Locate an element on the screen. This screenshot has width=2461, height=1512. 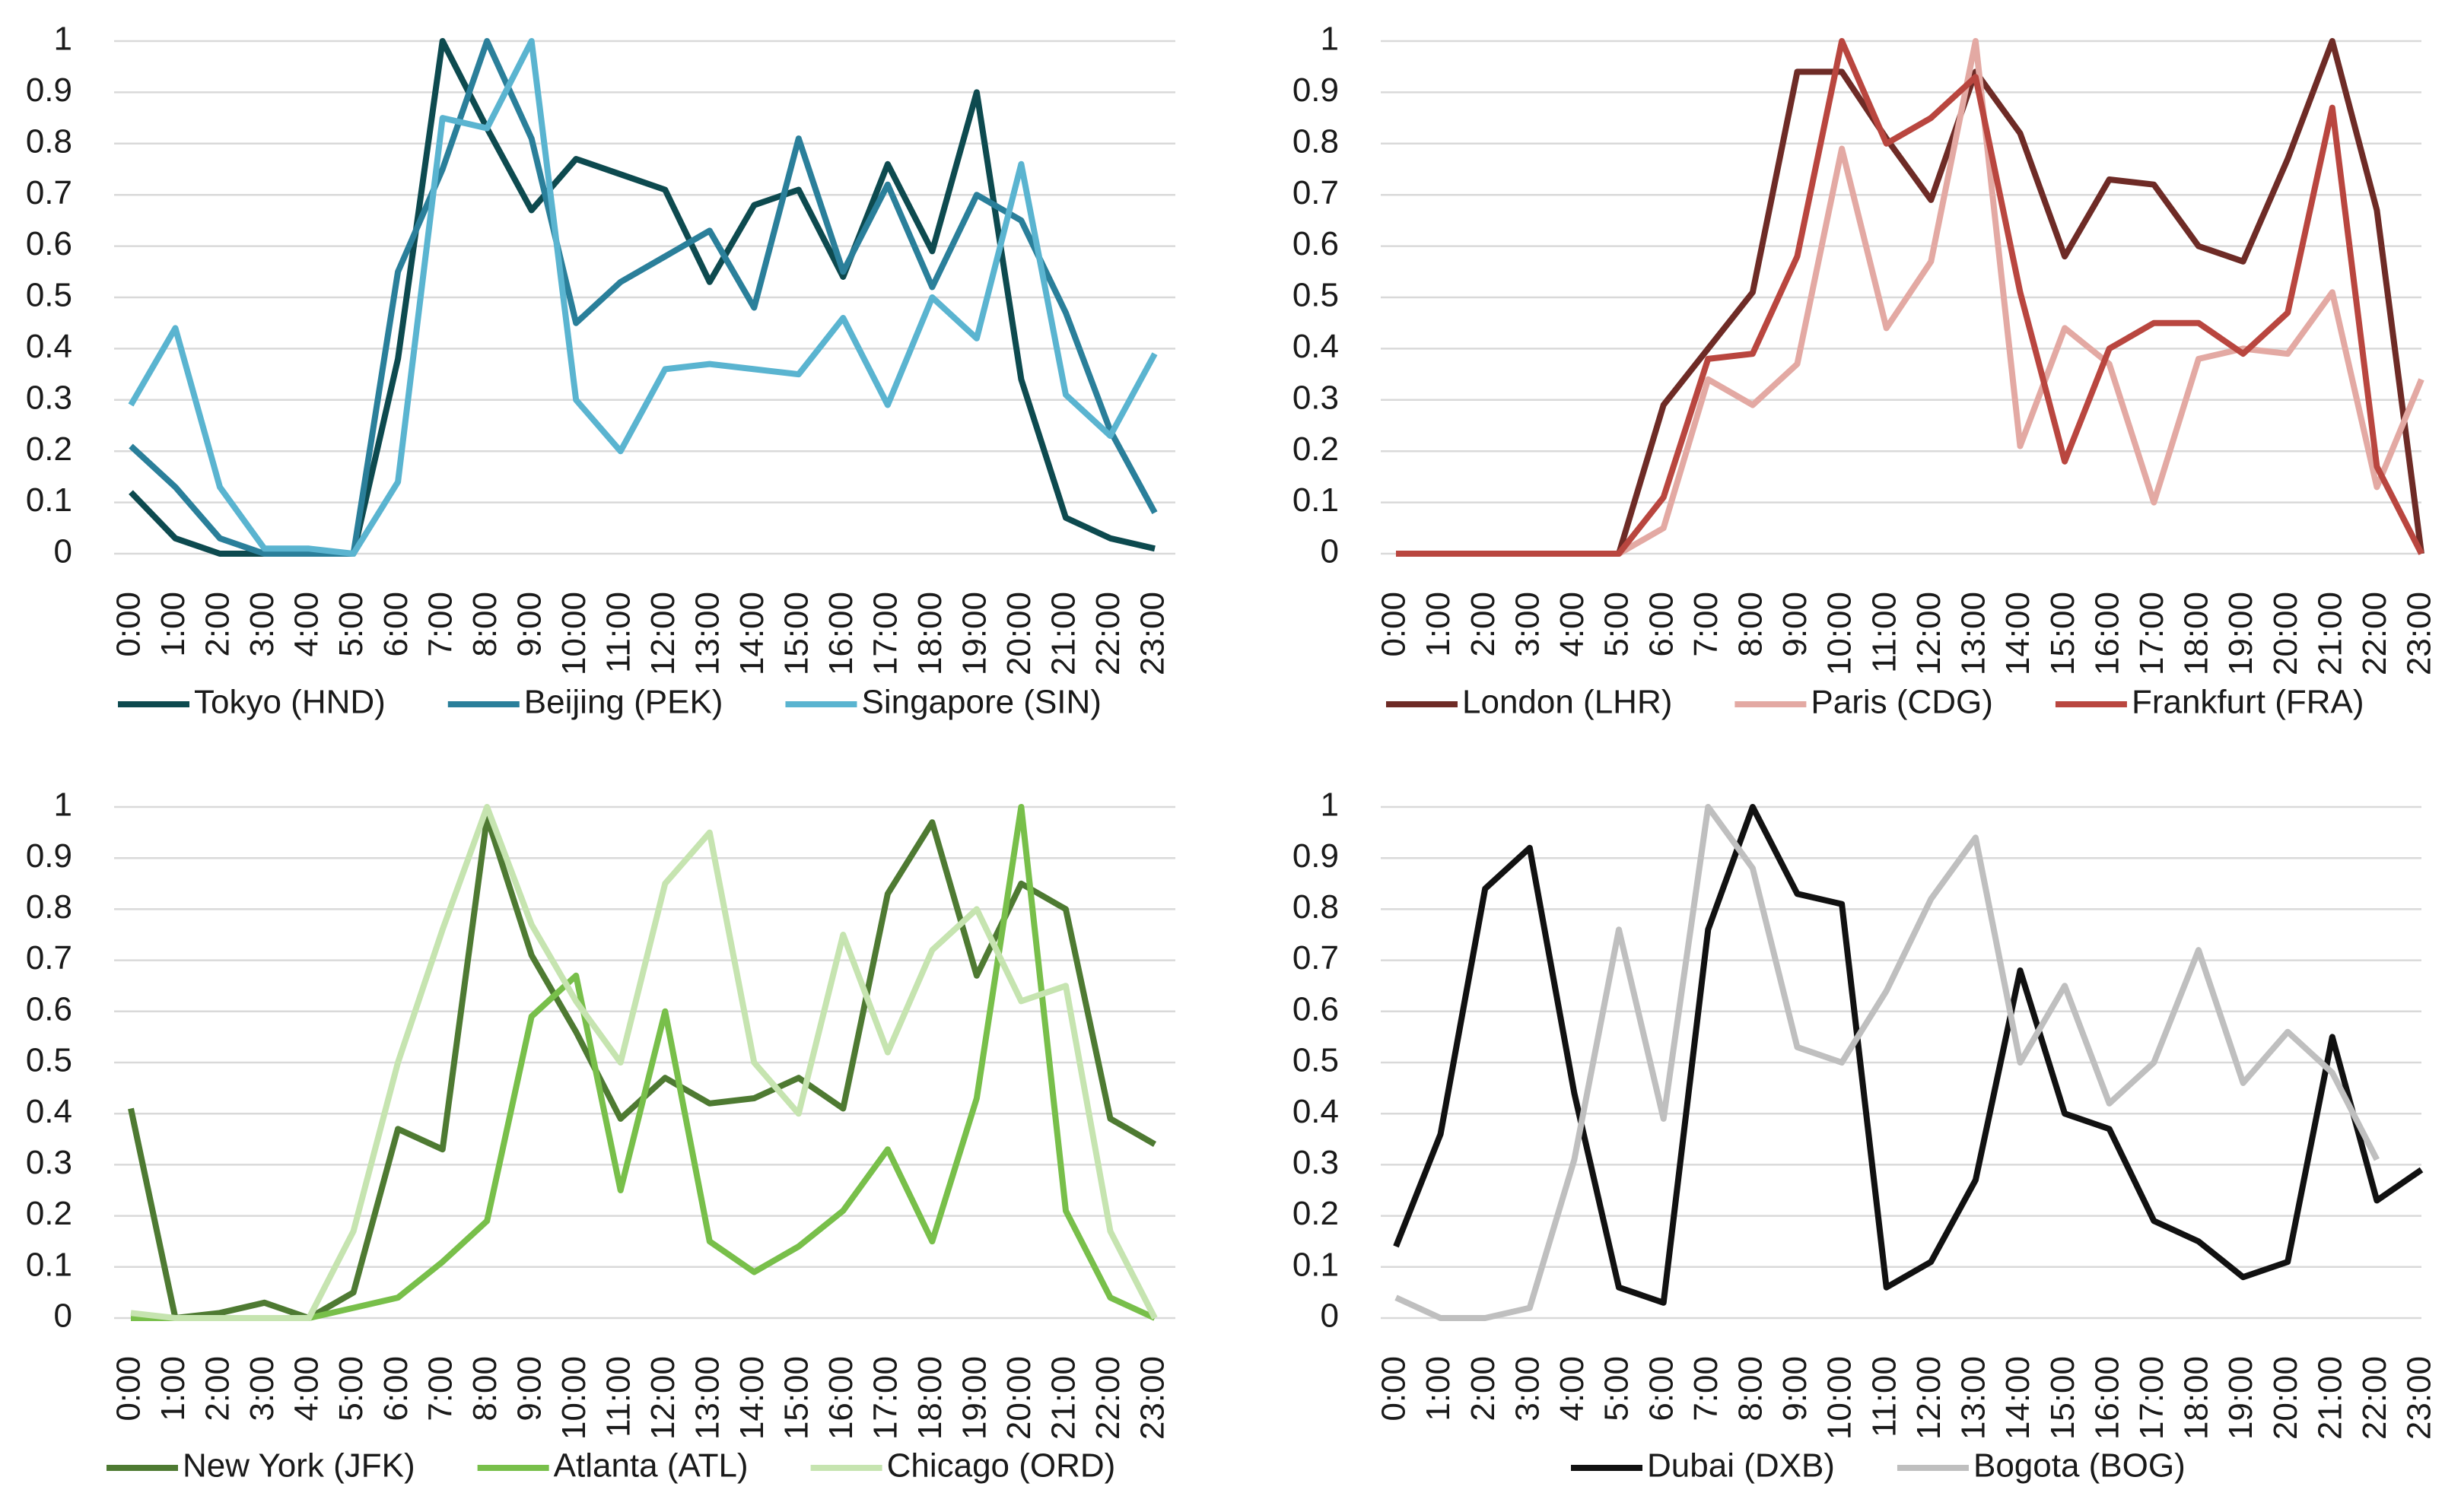
y-tick-label: 0.5 is located at coordinates (1316, 1060).